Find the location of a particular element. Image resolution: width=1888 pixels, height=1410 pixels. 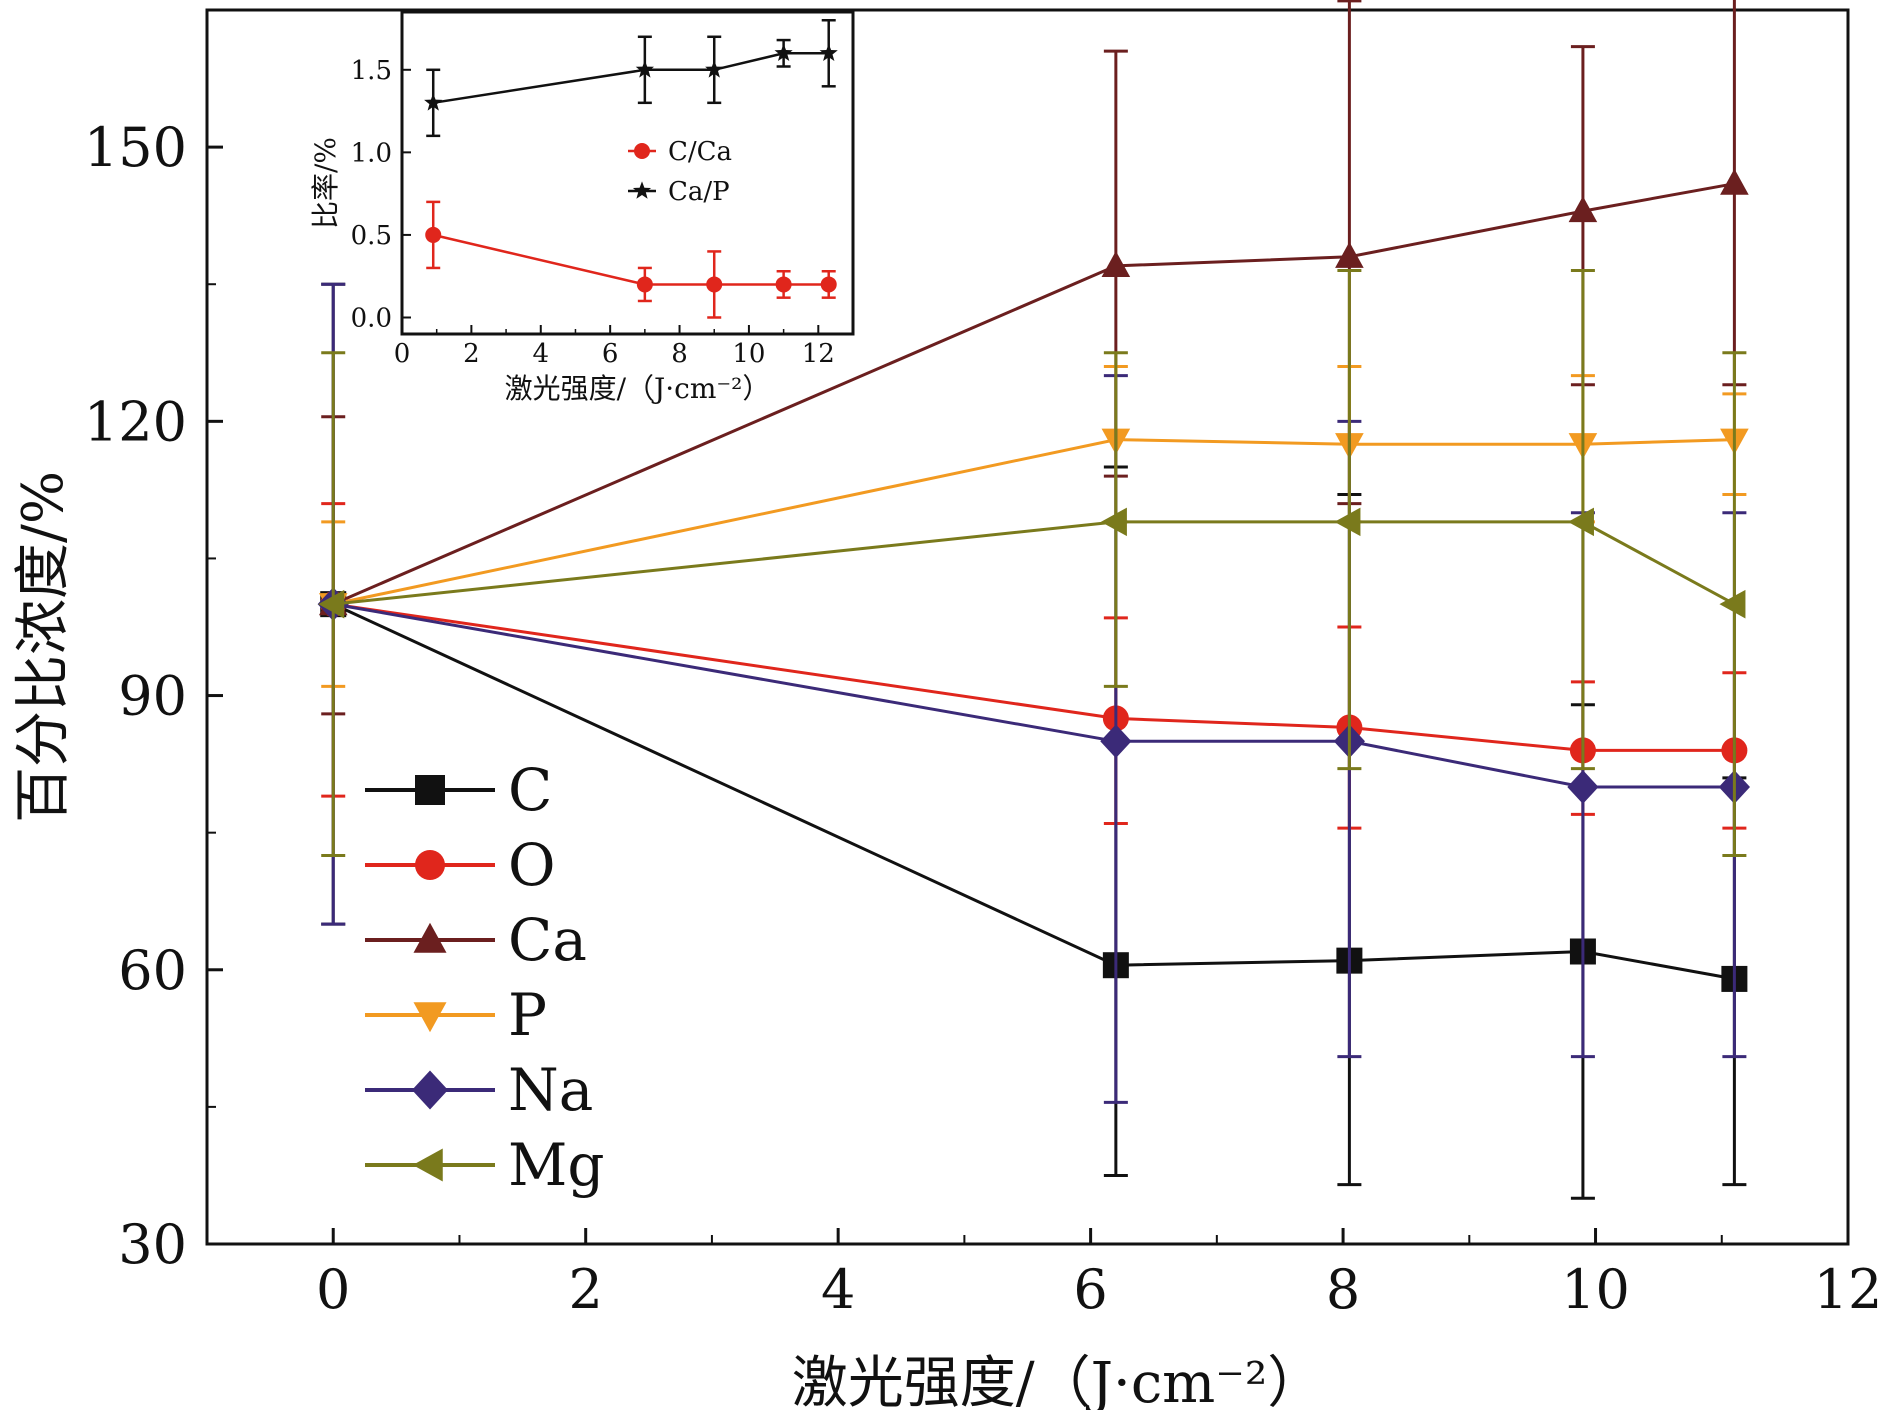

inset-y-tick-label: 0.5 is located at coordinates (371, 236).